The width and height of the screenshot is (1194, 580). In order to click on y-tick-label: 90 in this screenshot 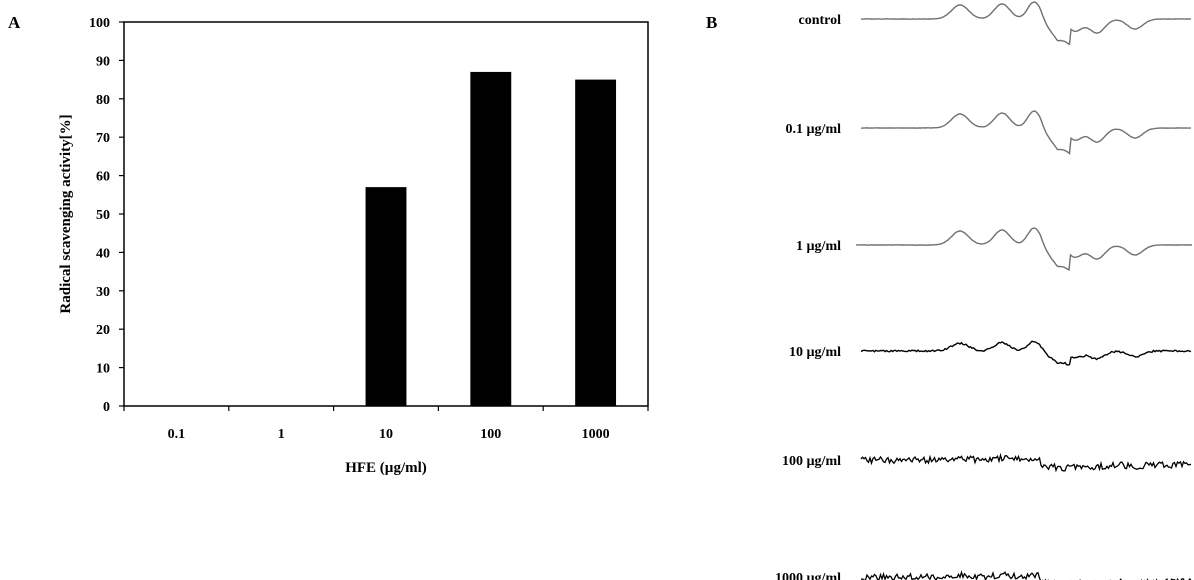, I will do `click(103, 61)`.